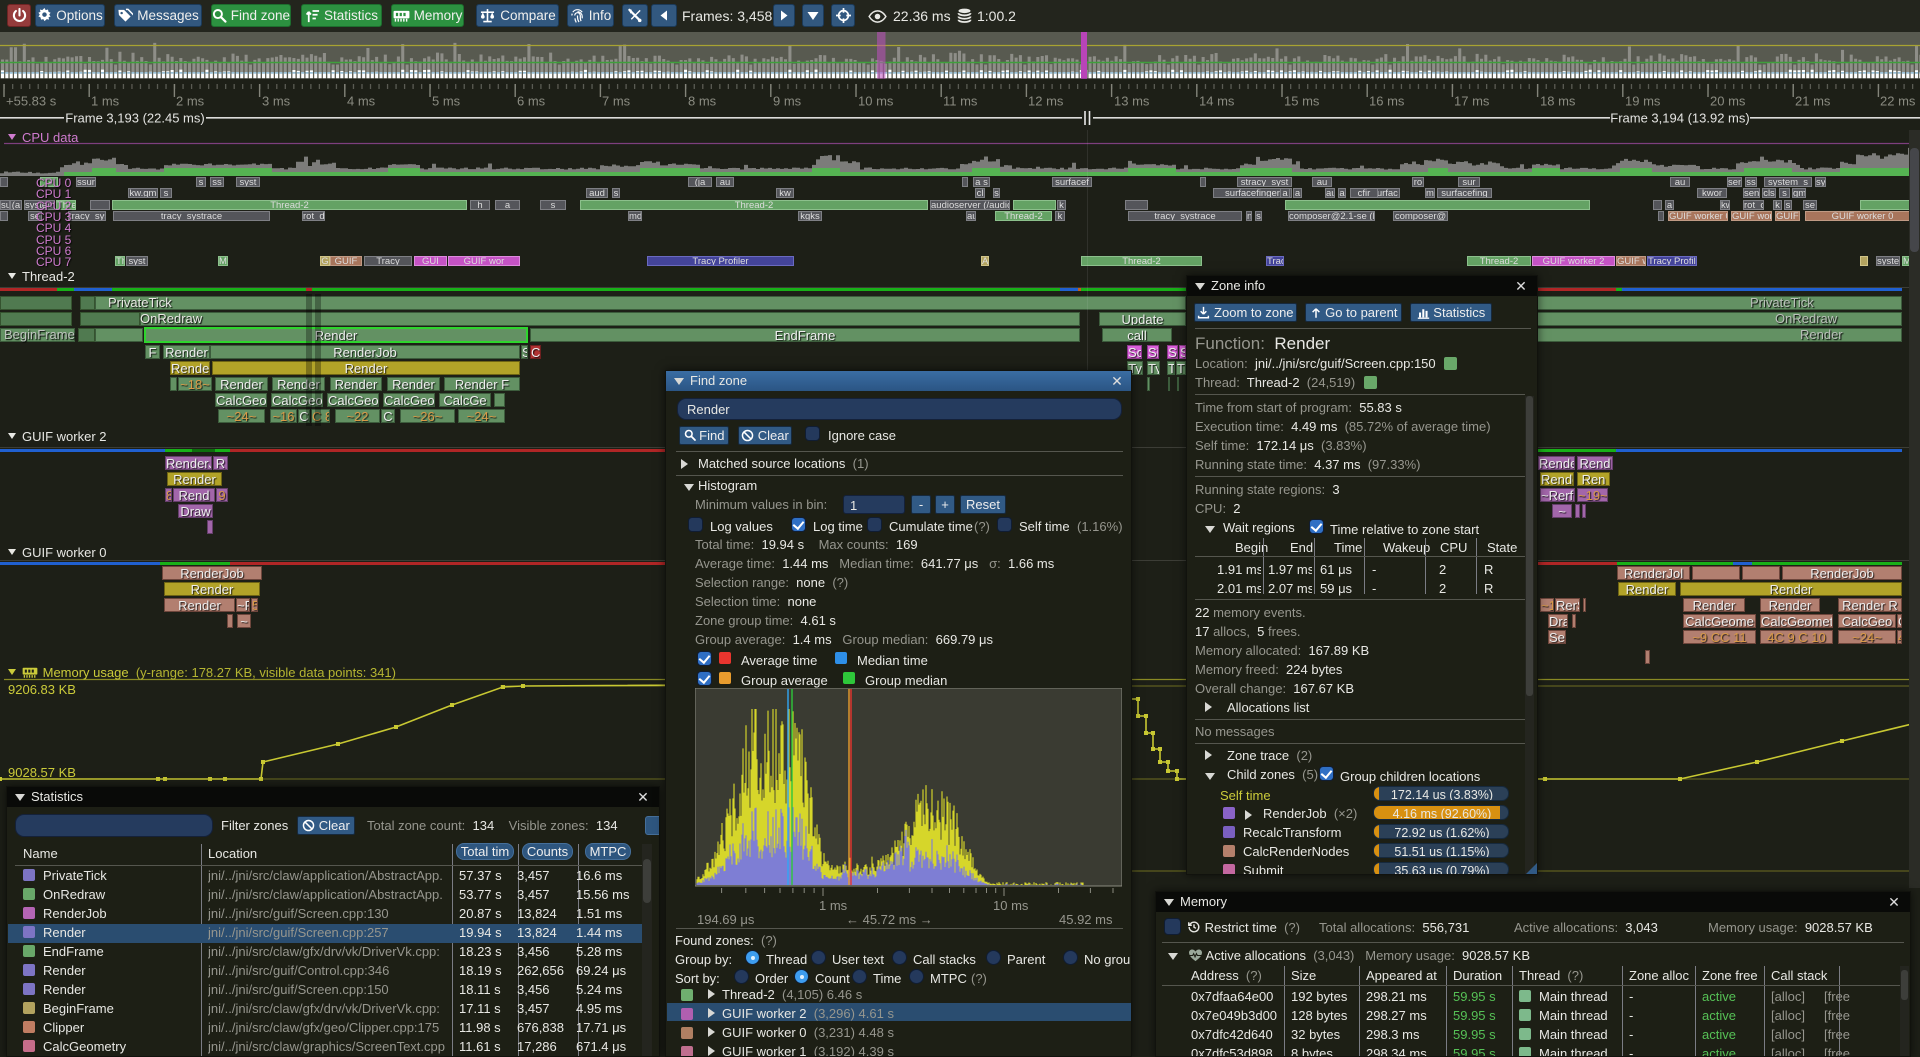  I want to click on svg-text: +55.83 s, so click(31, 101).